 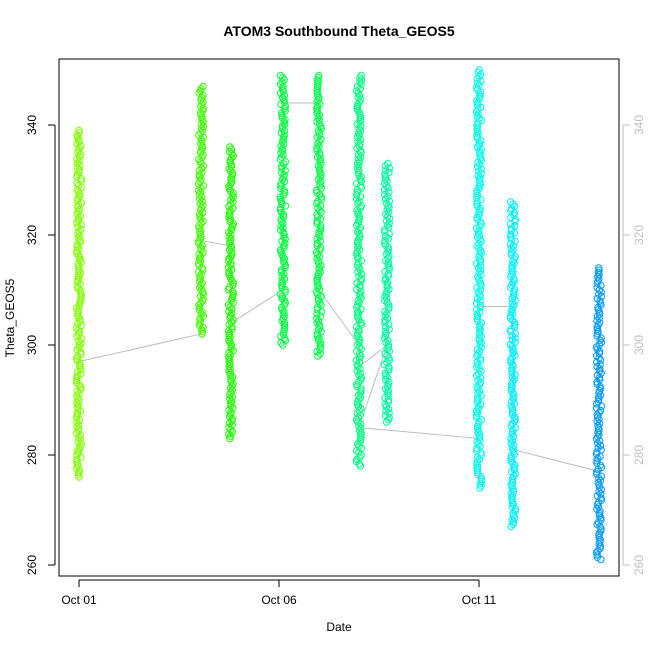 What do you see at coordinates (639, 125) in the screenshot?
I see `right-tick-label: 340` at bounding box center [639, 125].